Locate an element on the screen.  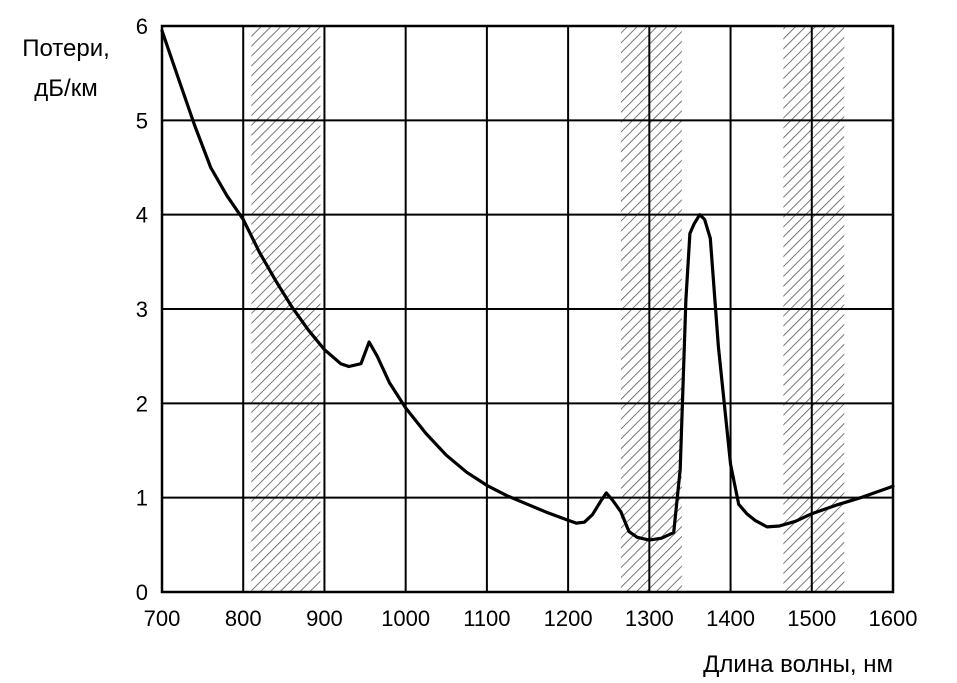
y-tick-label: 3 is located at coordinates (142, 309).